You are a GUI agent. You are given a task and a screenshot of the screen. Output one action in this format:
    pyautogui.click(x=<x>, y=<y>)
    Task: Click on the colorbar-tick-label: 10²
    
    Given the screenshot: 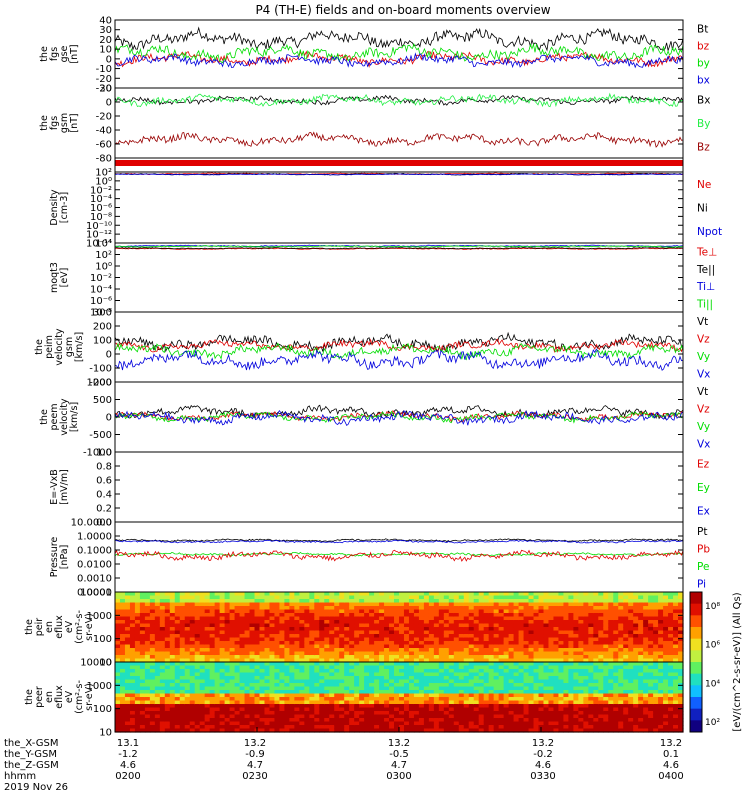 What is the action you would take?
    pyautogui.click(x=712, y=723)
    